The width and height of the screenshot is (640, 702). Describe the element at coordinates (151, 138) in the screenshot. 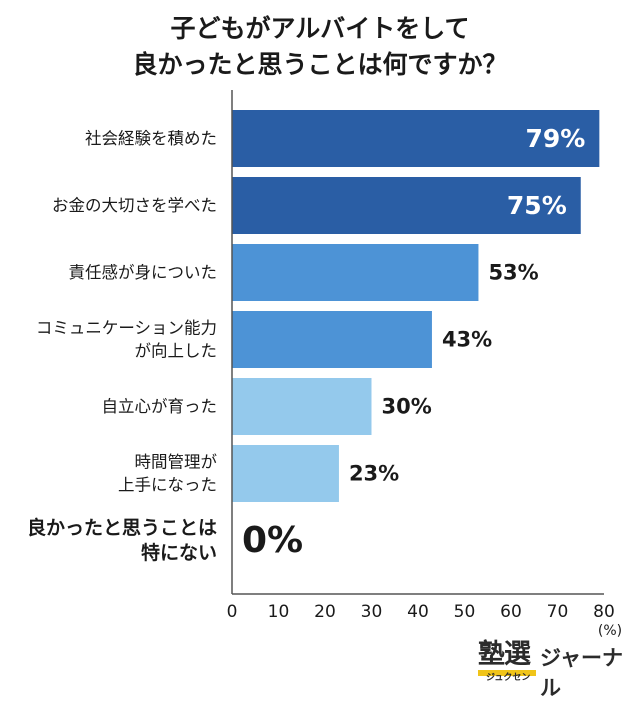

I see `category-label-0: 社会経験を積めた` at that location.